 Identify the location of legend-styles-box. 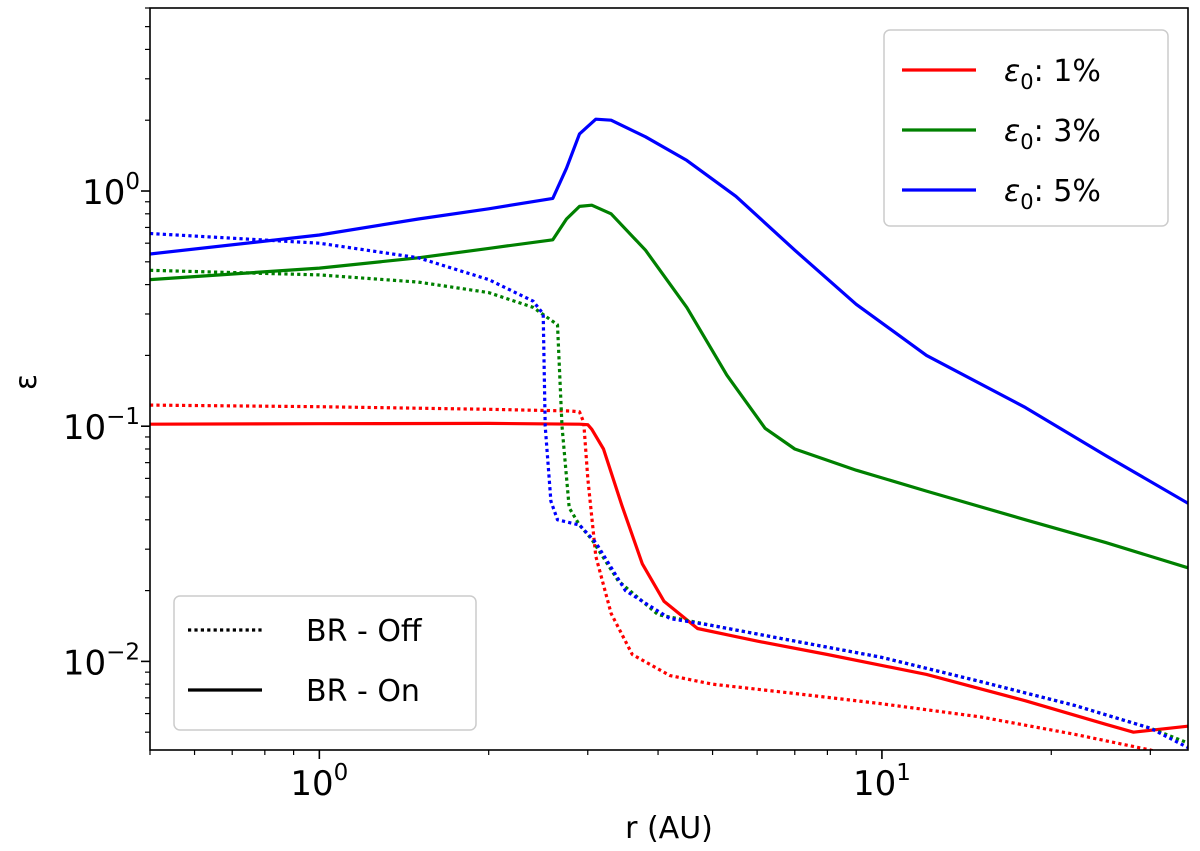
(325, 663).